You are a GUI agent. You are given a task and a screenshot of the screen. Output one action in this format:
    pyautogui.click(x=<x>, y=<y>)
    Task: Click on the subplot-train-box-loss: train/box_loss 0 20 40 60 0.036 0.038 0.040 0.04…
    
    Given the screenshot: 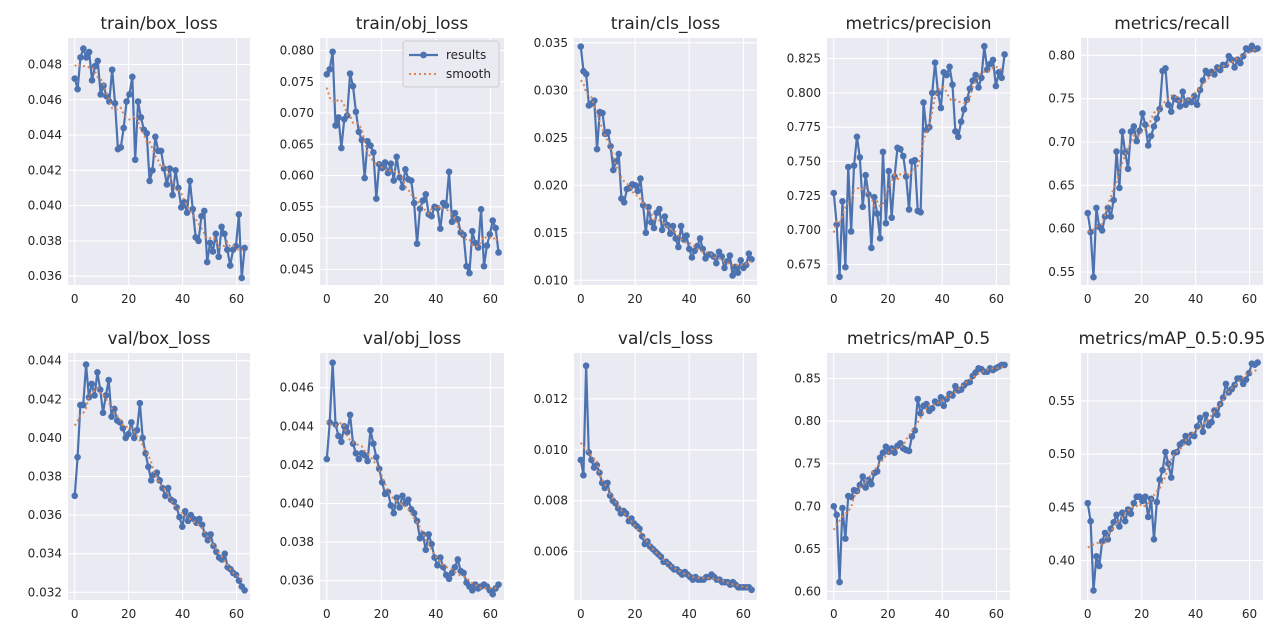 What is the action you would take?
    pyautogui.click(x=139, y=160)
    